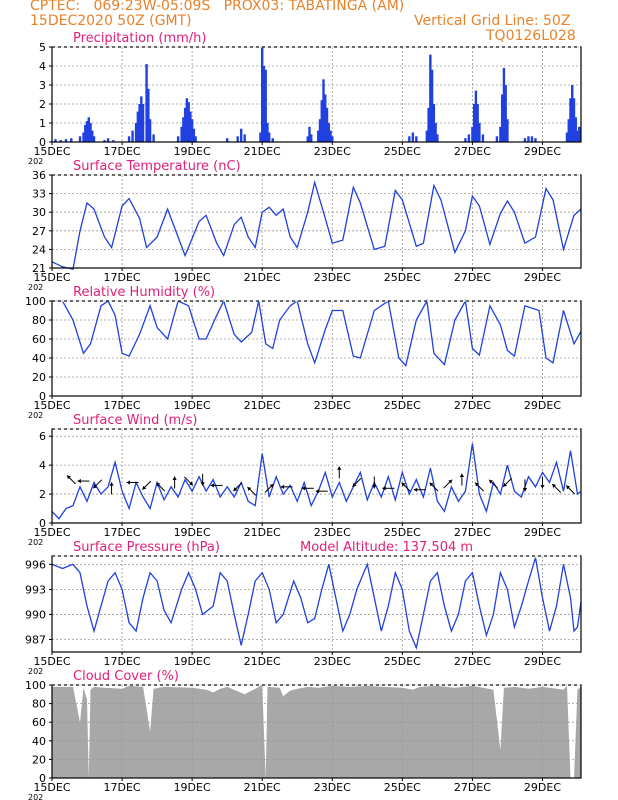 This screenshot has width=618, height=800. Describe the element at coordinates (42, 85) in the screenshot. I see `y-tick-label: 3` at that location.